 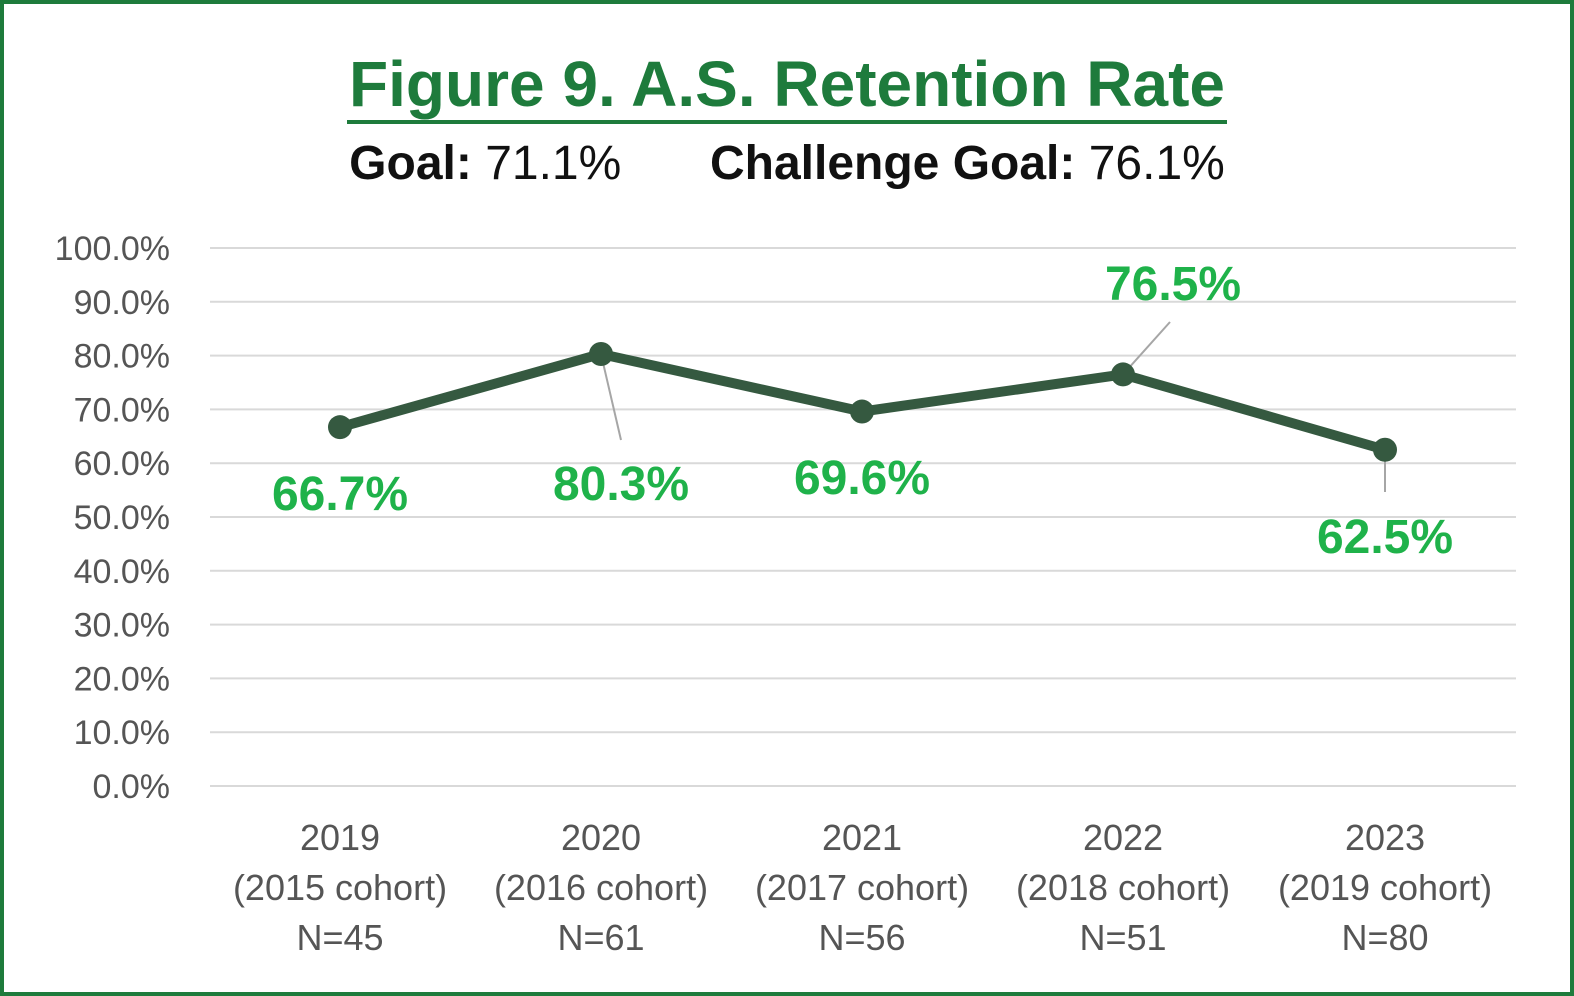 What do you see at coordinates (340, 494) in the screenshot?
I see `data-label: 66.7%` at bounding box center [340, 494].